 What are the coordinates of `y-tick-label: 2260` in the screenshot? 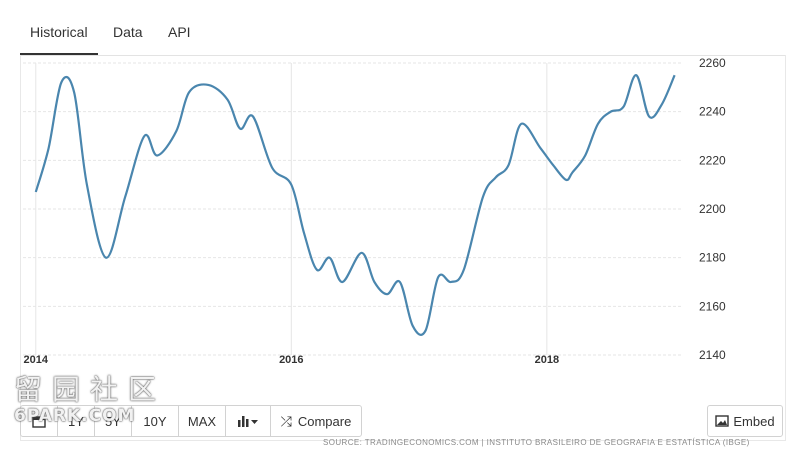 It's located at (712, 63).